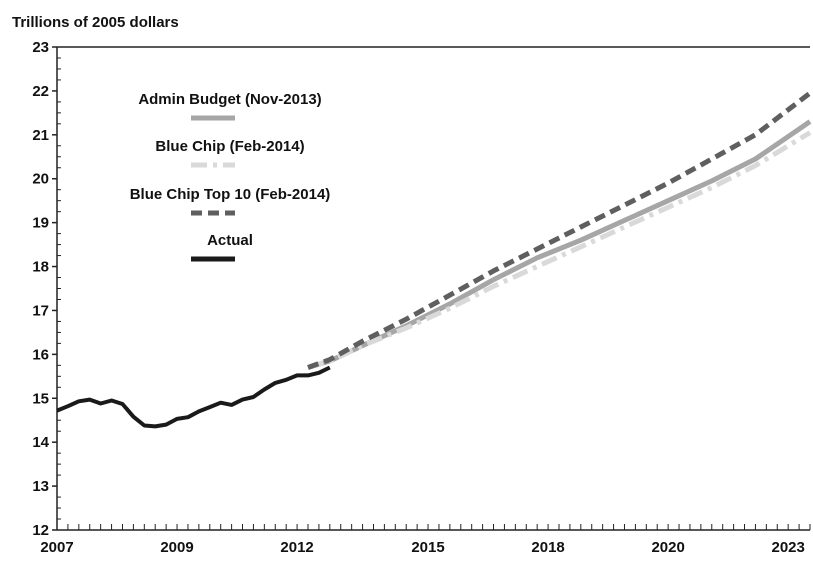 This screenshot has height=568, width=813. Describe the element at coordinates (40, 267) in the screenshot. I see `y-tick-label: 18` at that location.